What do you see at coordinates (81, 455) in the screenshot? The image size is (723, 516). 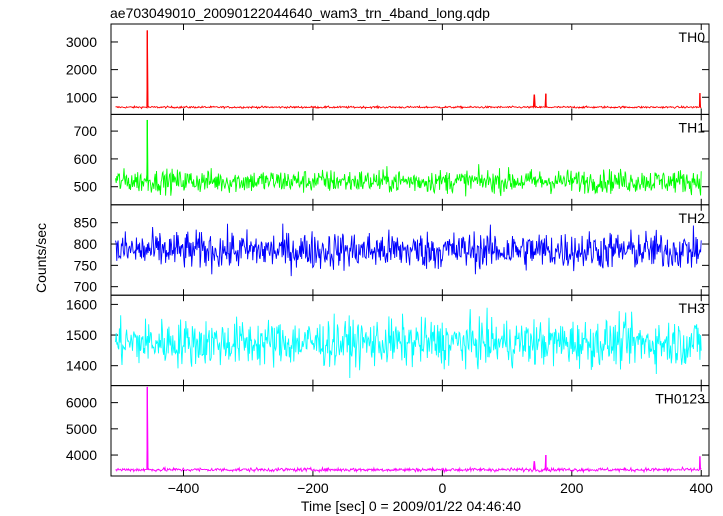 I see `y-tick-label: 4000` at bounding box center [81, 455].